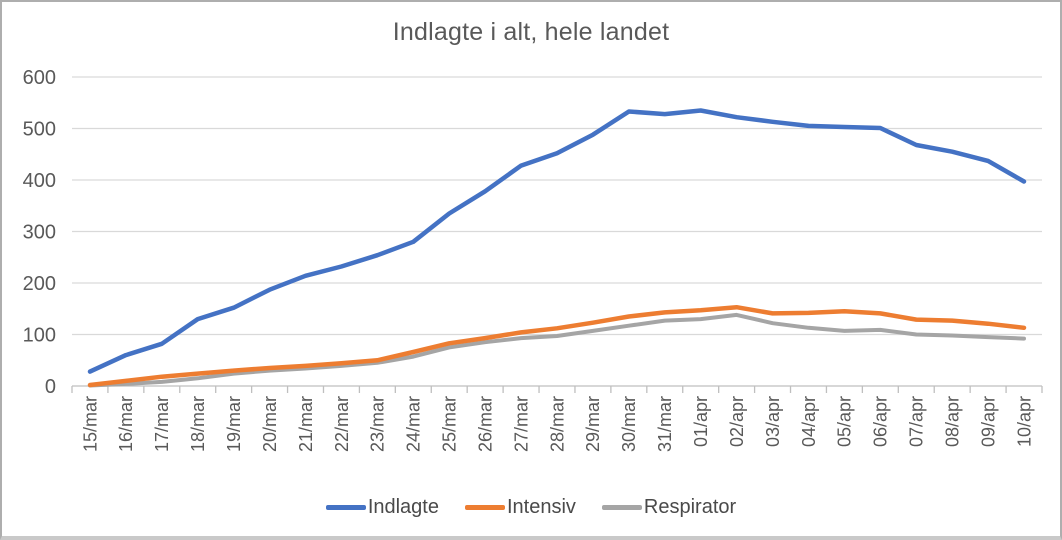  What do you see at coordinates (39, 233) in the screenshot?
I see `y-axis-tick-label: 300` at bounding box center [39, 233].